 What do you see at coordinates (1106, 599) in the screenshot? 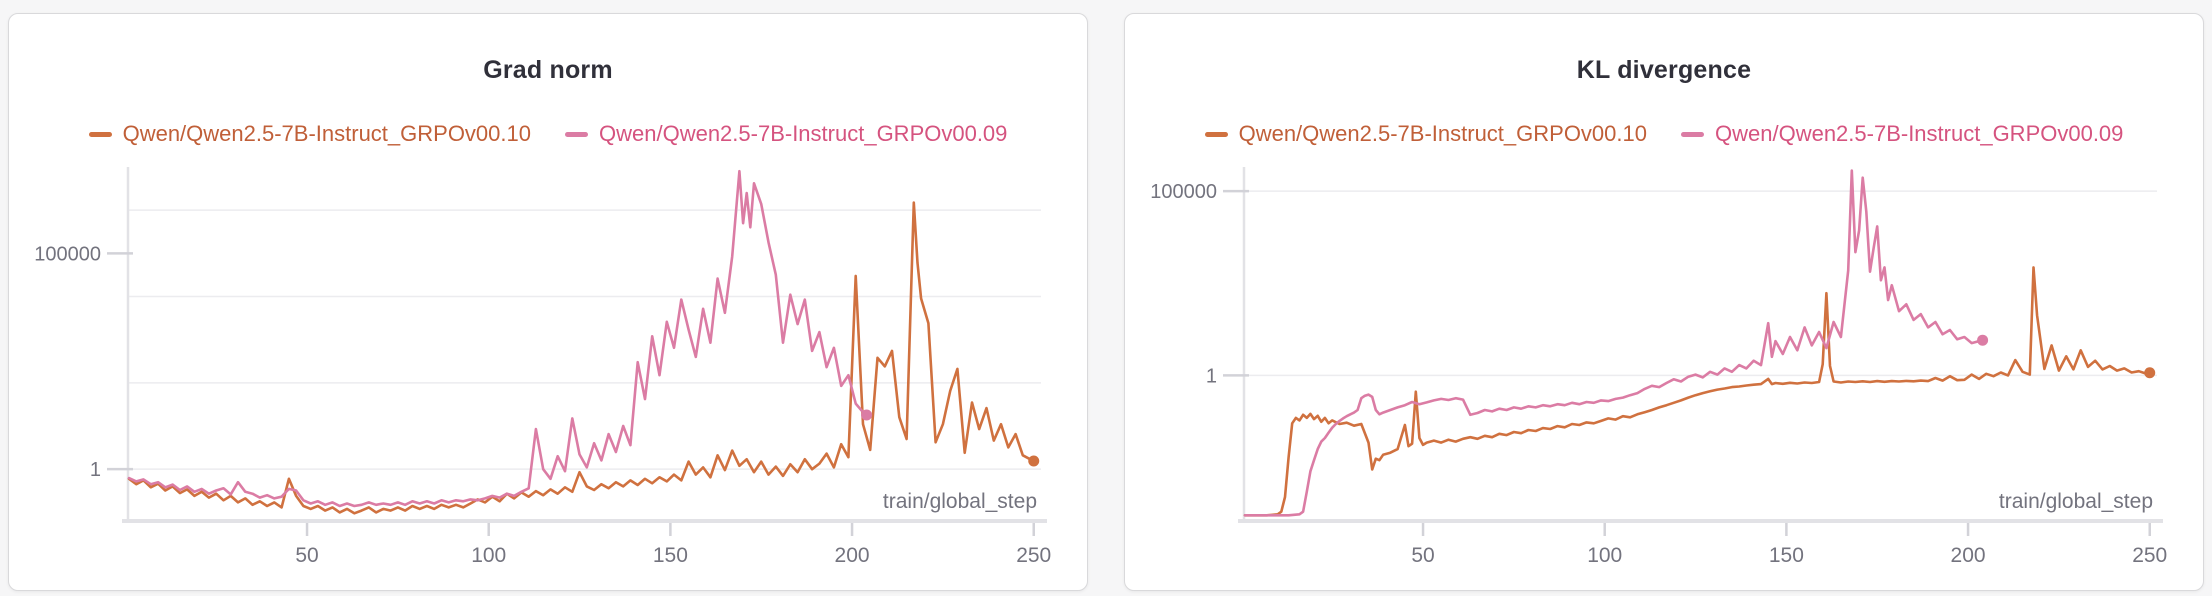
I see `page-bottom-strip` at bounding box center [1106, 599].